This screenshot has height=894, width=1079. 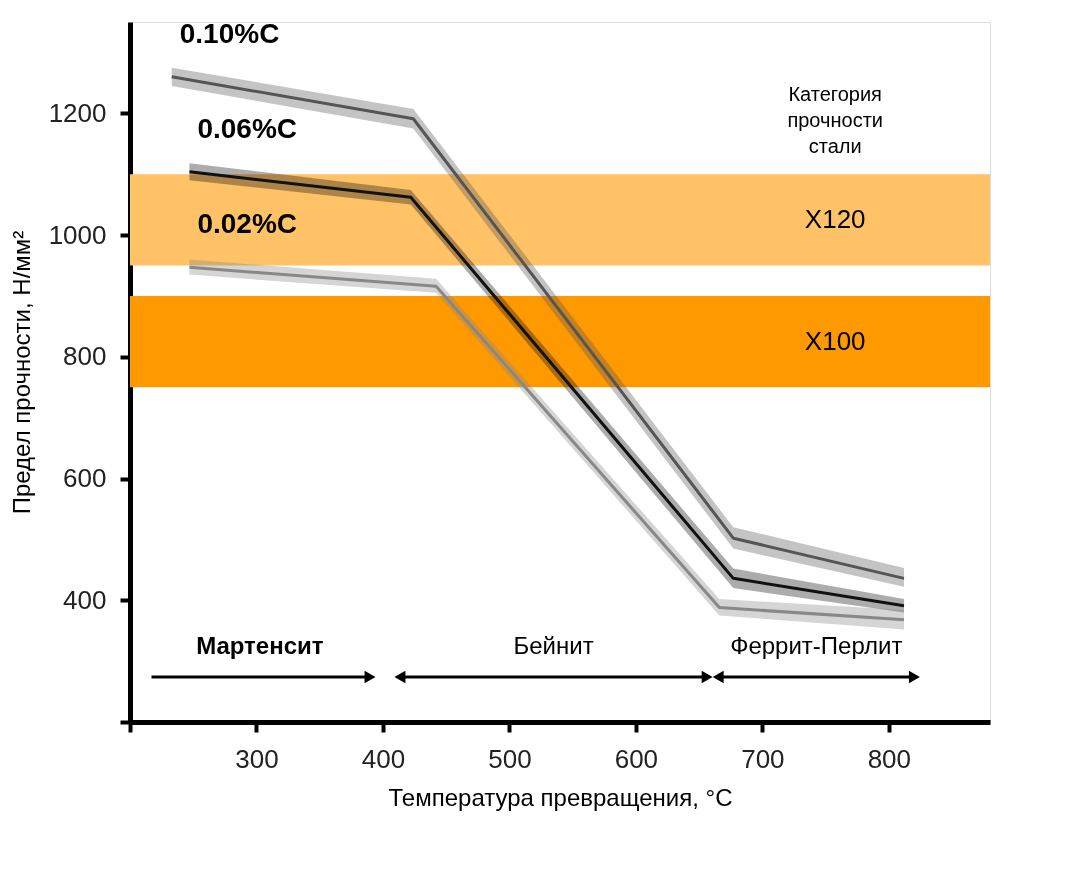 I want to click on annotation: Бейнит, so click(x=553, y=645).